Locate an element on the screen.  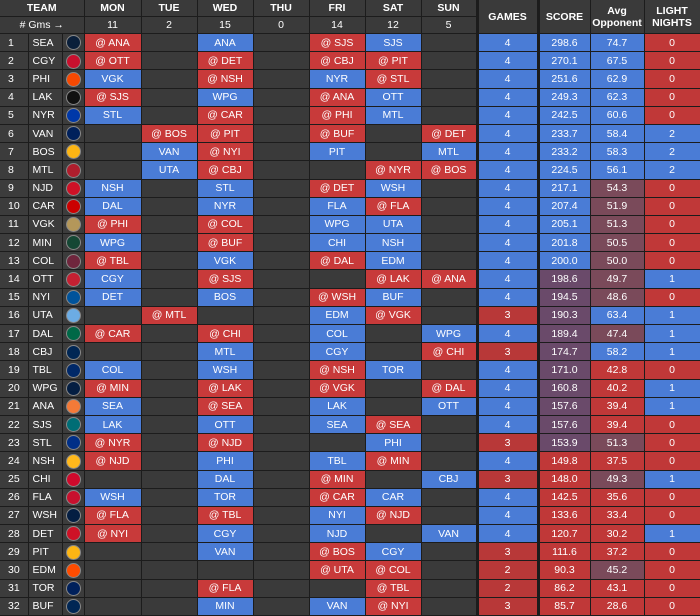
score-cell: 270.1 is located at coordinates (564, 61).